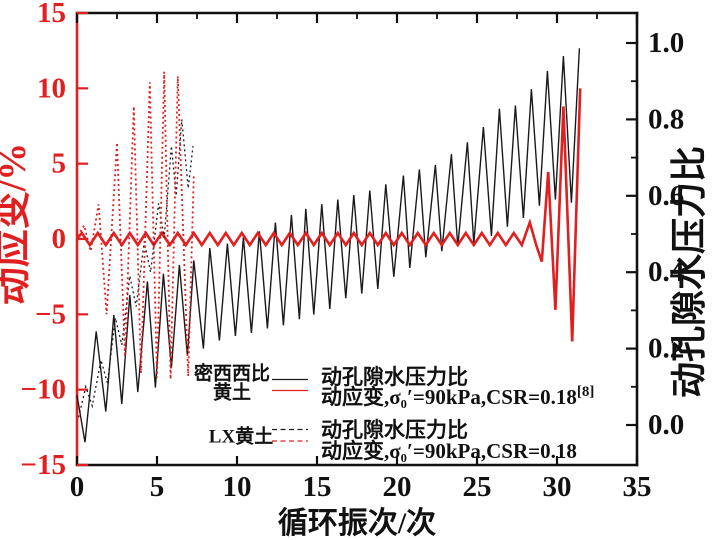 The image size is (722, 540). Describe the element at coordinates (59, 164) in the screenshot. I see `left-y-tick-label: 5` at that location.